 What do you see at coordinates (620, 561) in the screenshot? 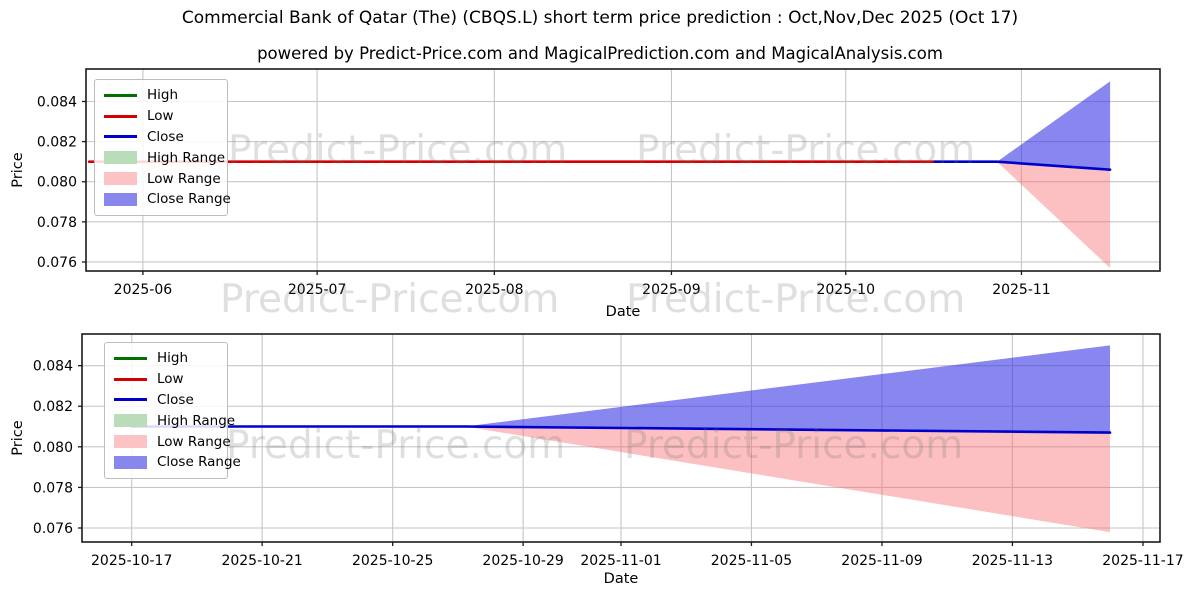
I see `x-tick-label: 2025-11-01` at bounding box center [620, 561].